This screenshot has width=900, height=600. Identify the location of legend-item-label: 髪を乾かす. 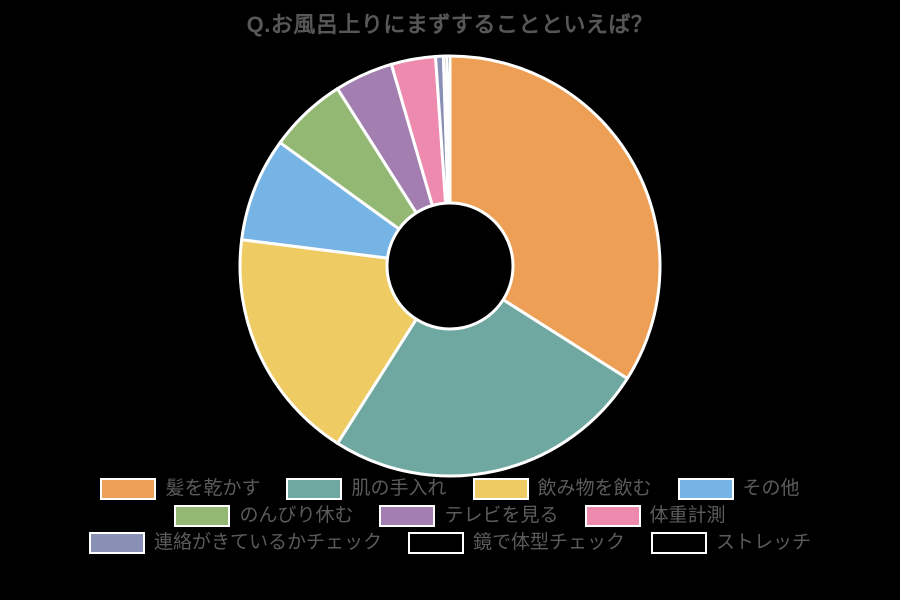
(213, 488).